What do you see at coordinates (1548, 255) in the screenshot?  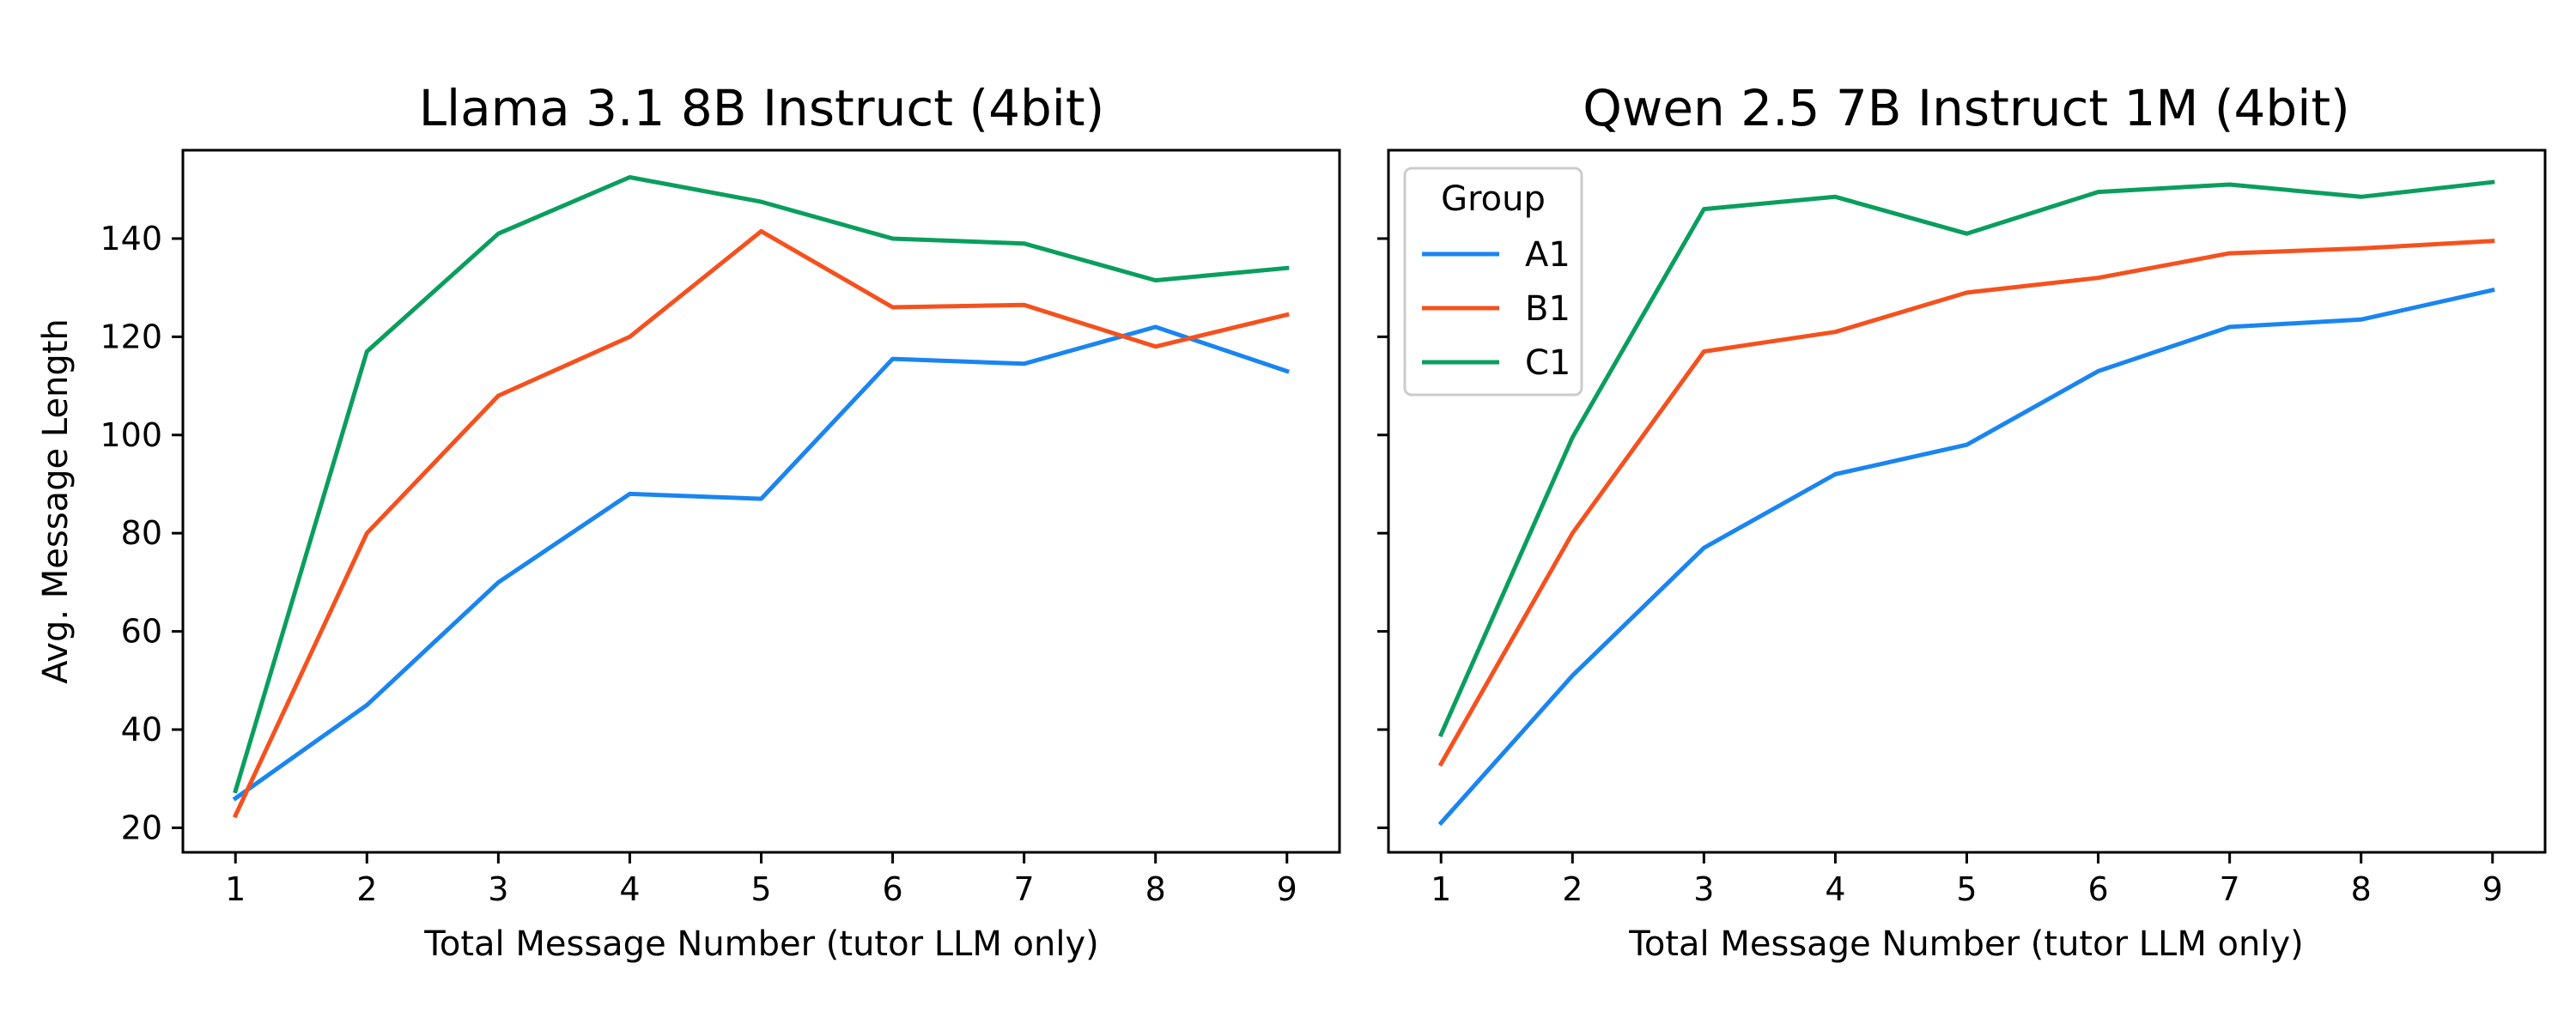 I see `legend-label-a1: A1` at bounding box center [1548, 255].